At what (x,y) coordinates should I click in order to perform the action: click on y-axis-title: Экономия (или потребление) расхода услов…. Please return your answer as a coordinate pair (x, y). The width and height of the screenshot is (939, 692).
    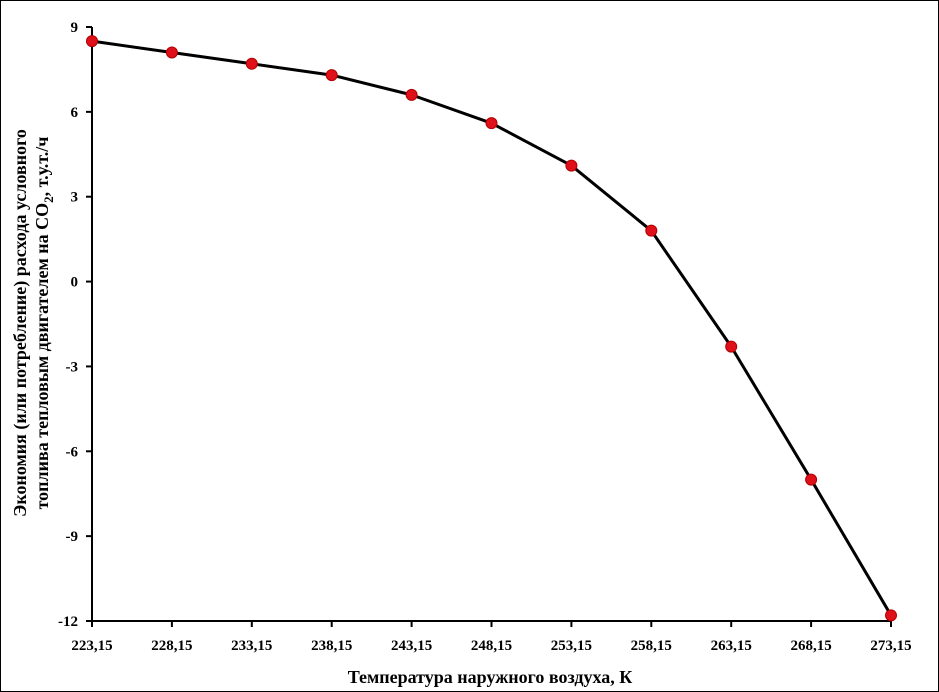
    Looking at the image, I should click on (33, 323).